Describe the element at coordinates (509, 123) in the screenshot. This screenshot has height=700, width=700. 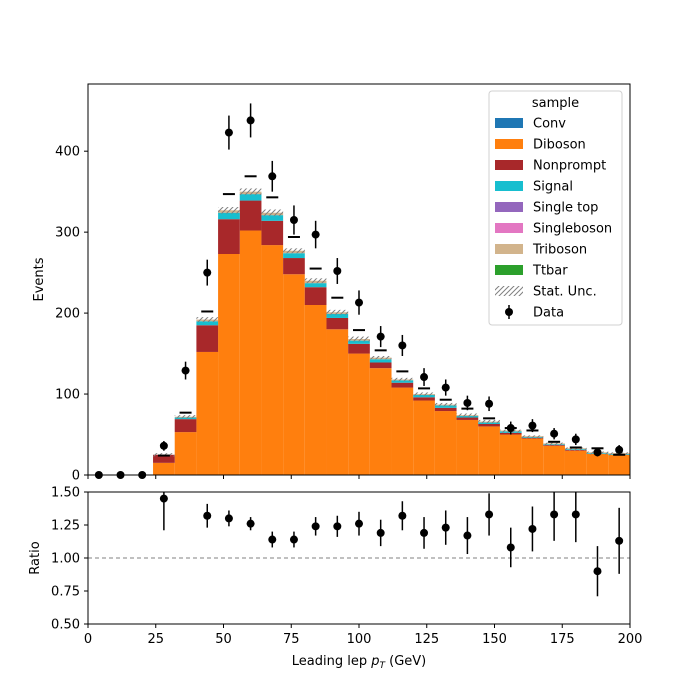
I see `legend-swatch-conv` at that location.